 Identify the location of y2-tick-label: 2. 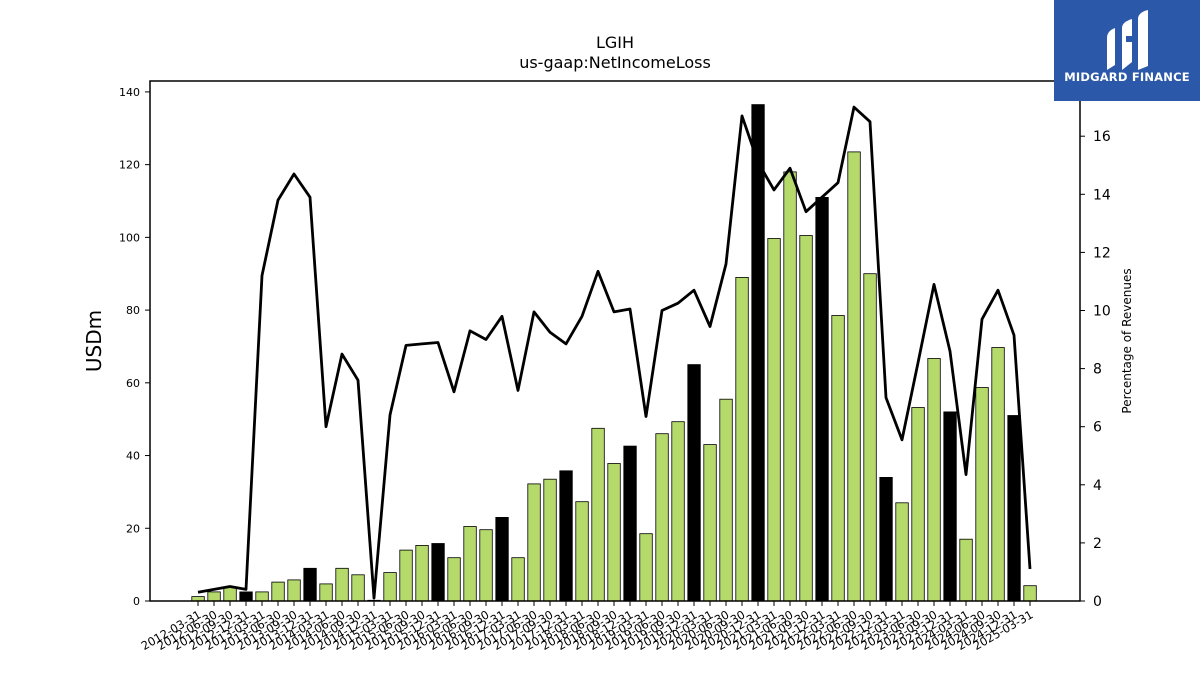
(1097, 544).